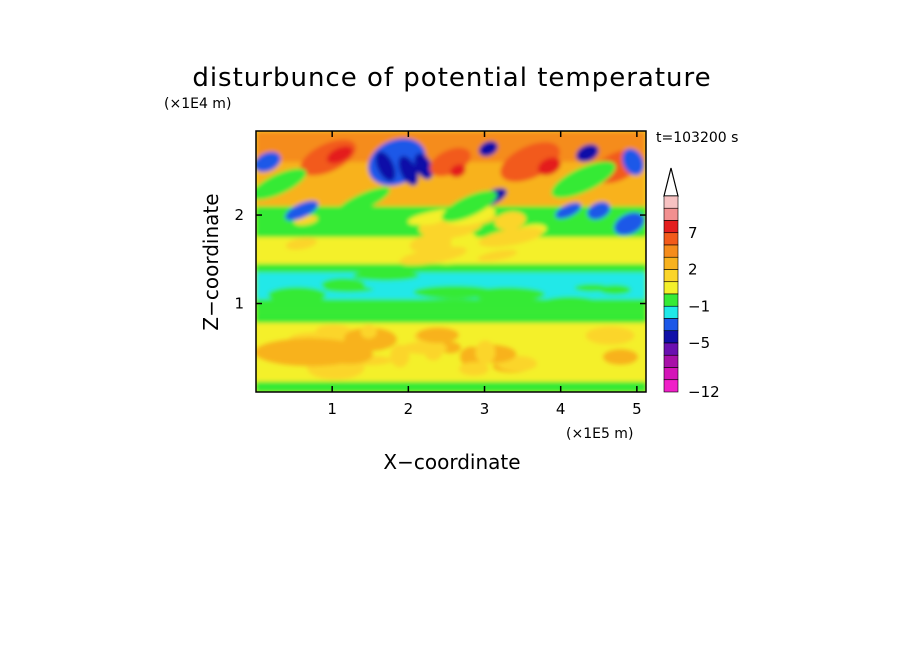 The image size is (904, 654). What do you see at coordinates (451, 78) in the screenshot?
I see `chart-title: disturbunce of potential temperature` at bounding box center [451, 78].